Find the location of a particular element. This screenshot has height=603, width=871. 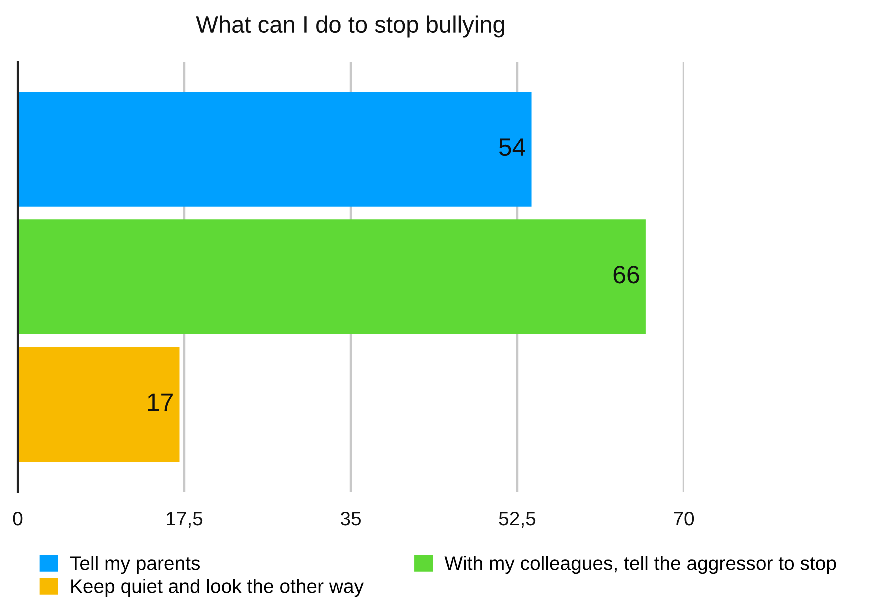

x-tick-label: 0 is located at coordinates (18, 519).